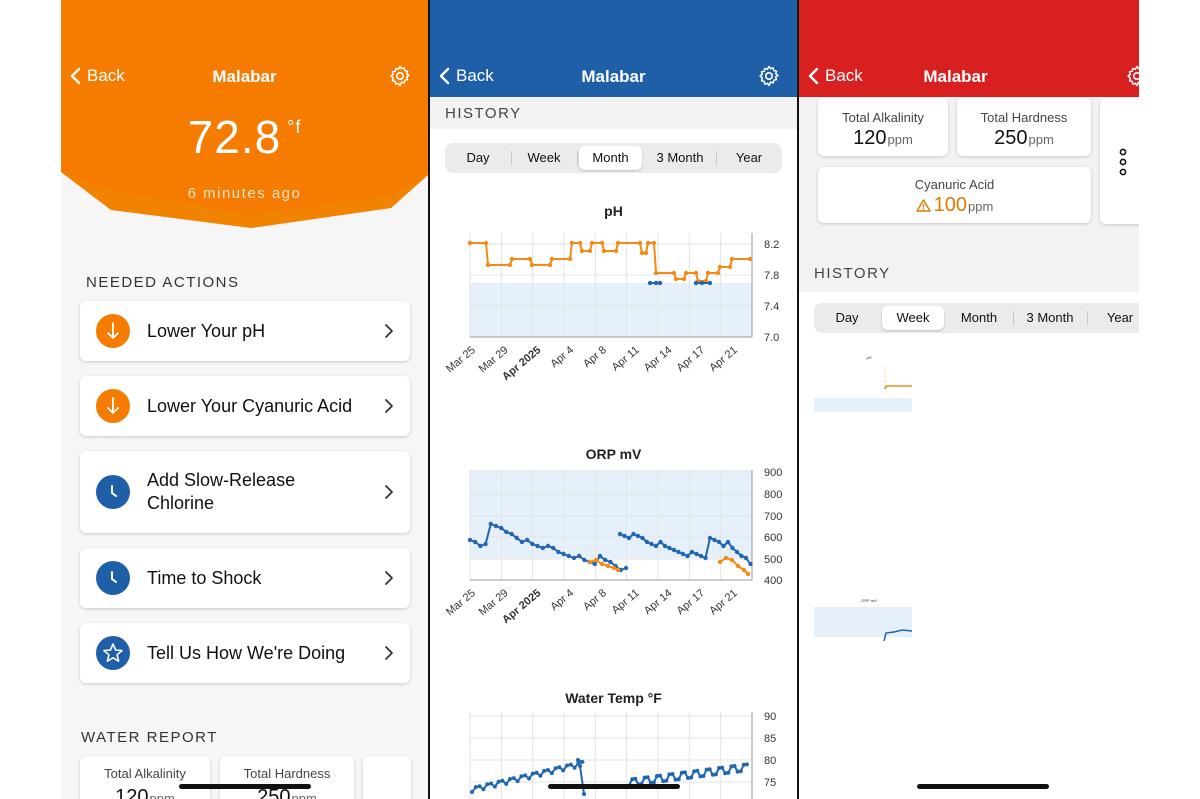 This screenshot has height=799, width=1200. Describe the element at coordinates (622, 755) in the screenshot. I see `temp-chart: 90 85 80 75` at that location.